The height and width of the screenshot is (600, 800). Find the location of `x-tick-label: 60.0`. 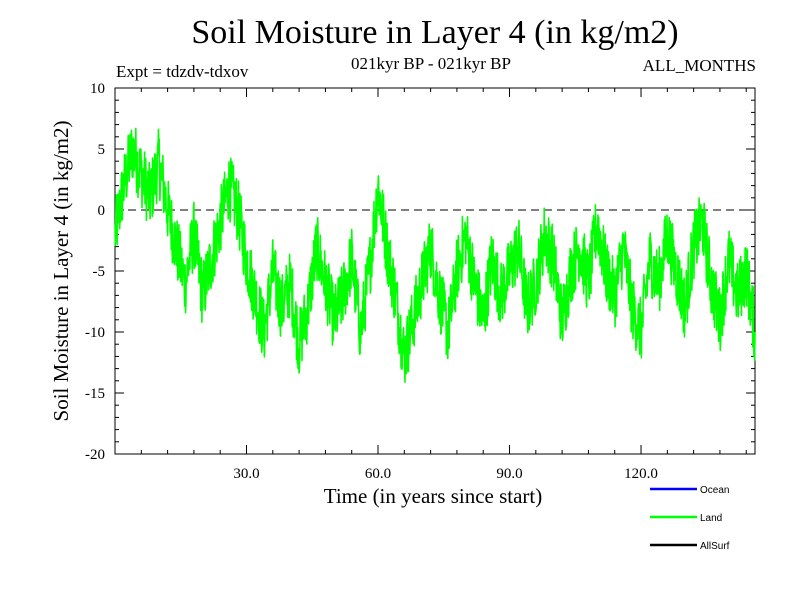

x-tick-label: 60.0 is located at coordinates (378, 474).